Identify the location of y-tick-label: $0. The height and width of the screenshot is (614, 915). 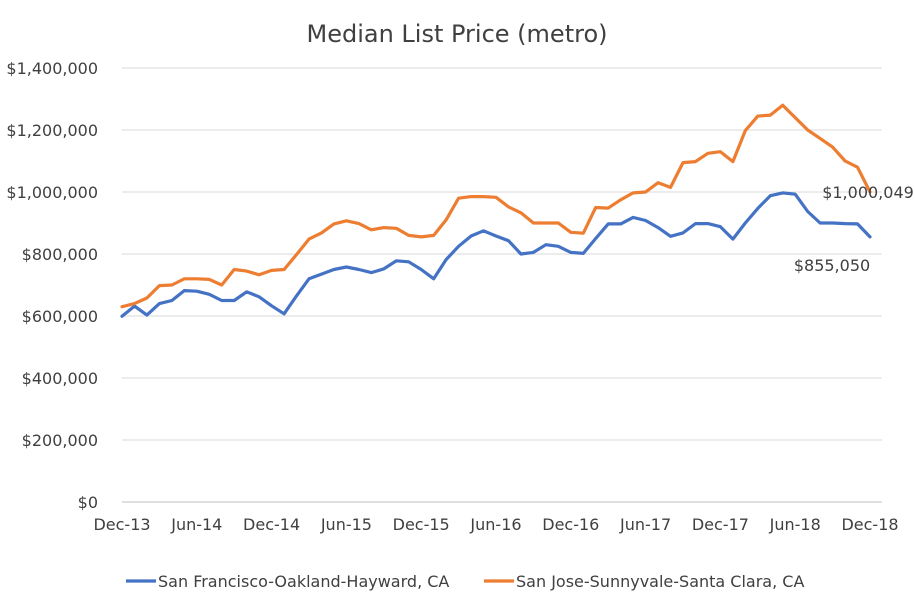
(88, 502).